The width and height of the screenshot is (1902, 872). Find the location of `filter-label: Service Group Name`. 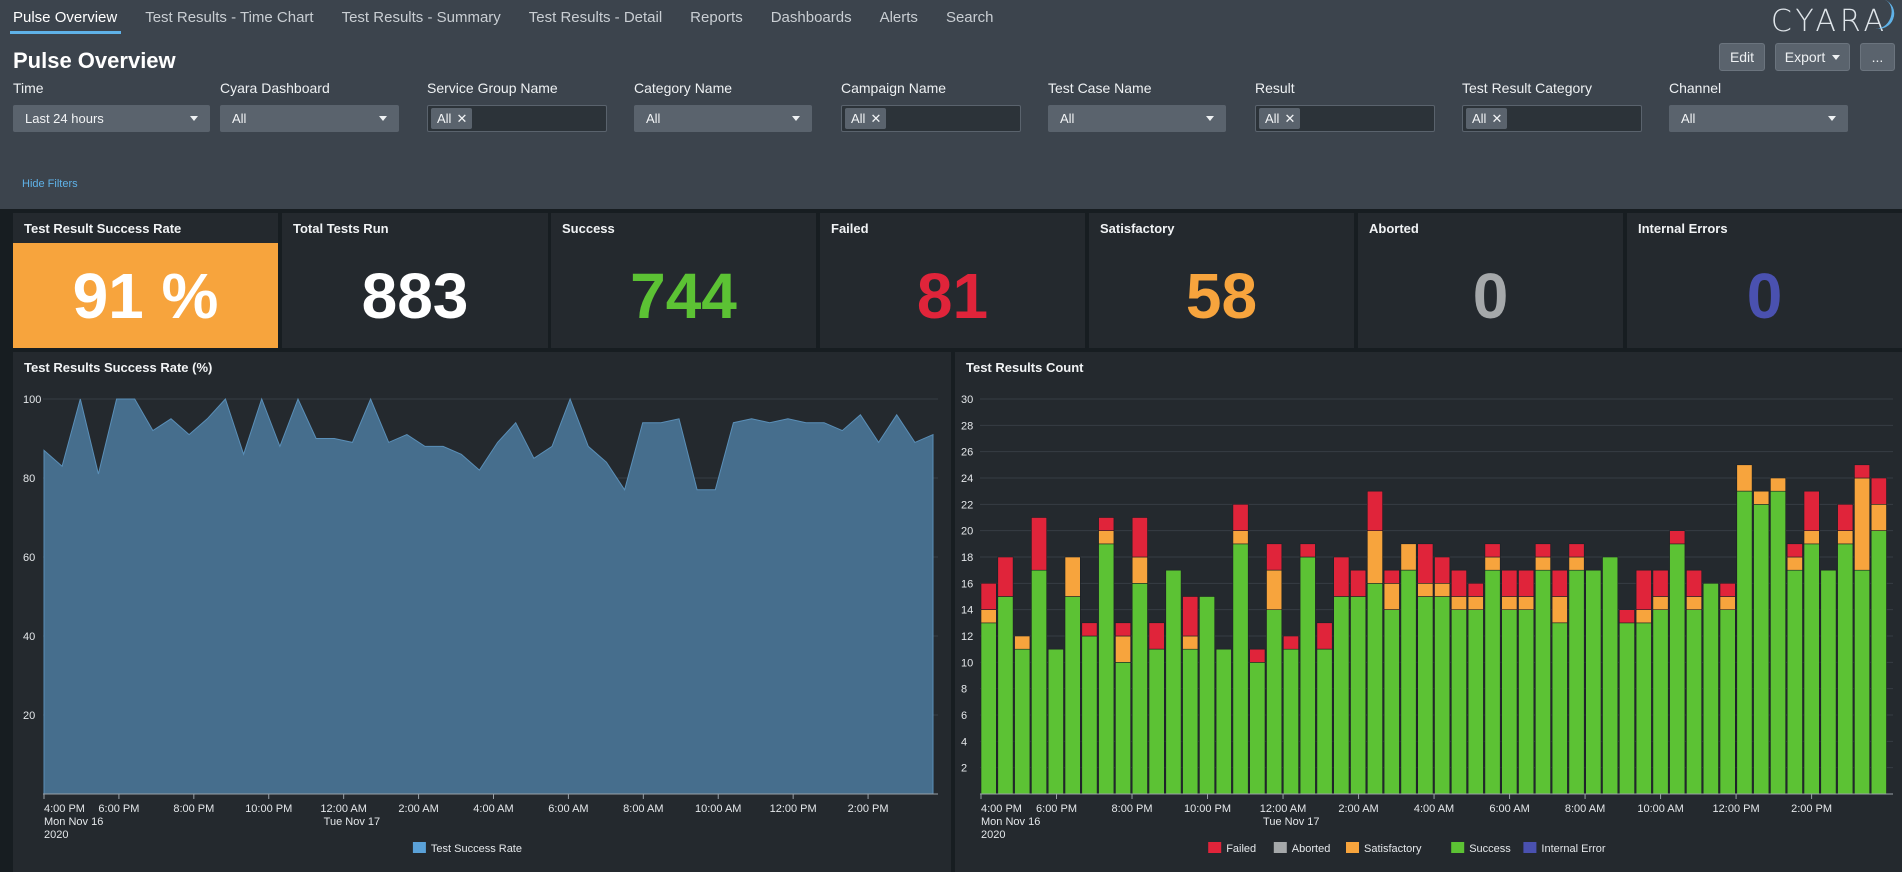

filter-label: Service Group Name is located at coordinates (492, 88).